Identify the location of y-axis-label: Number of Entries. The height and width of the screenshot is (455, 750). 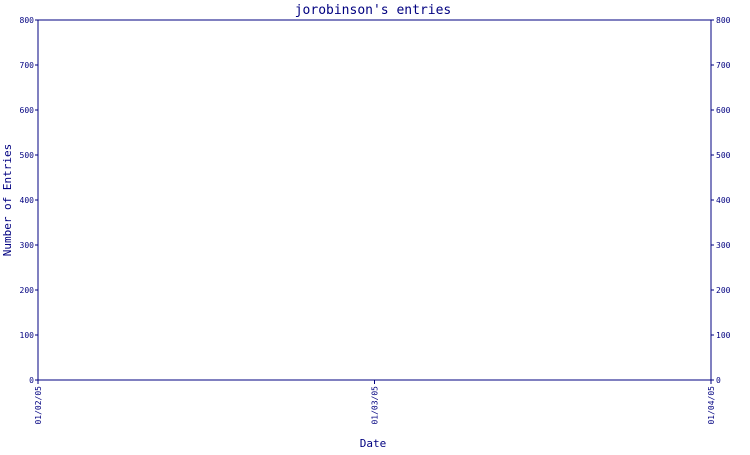
(7, 200).